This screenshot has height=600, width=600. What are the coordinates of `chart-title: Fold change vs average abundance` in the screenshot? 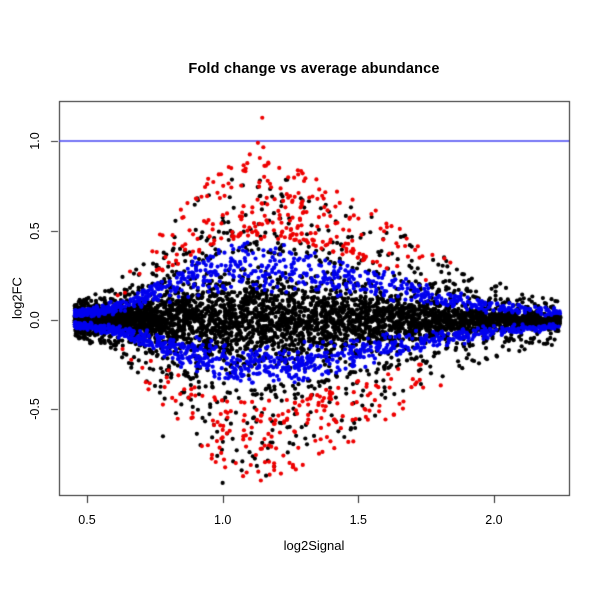 It's located at (314, 69).